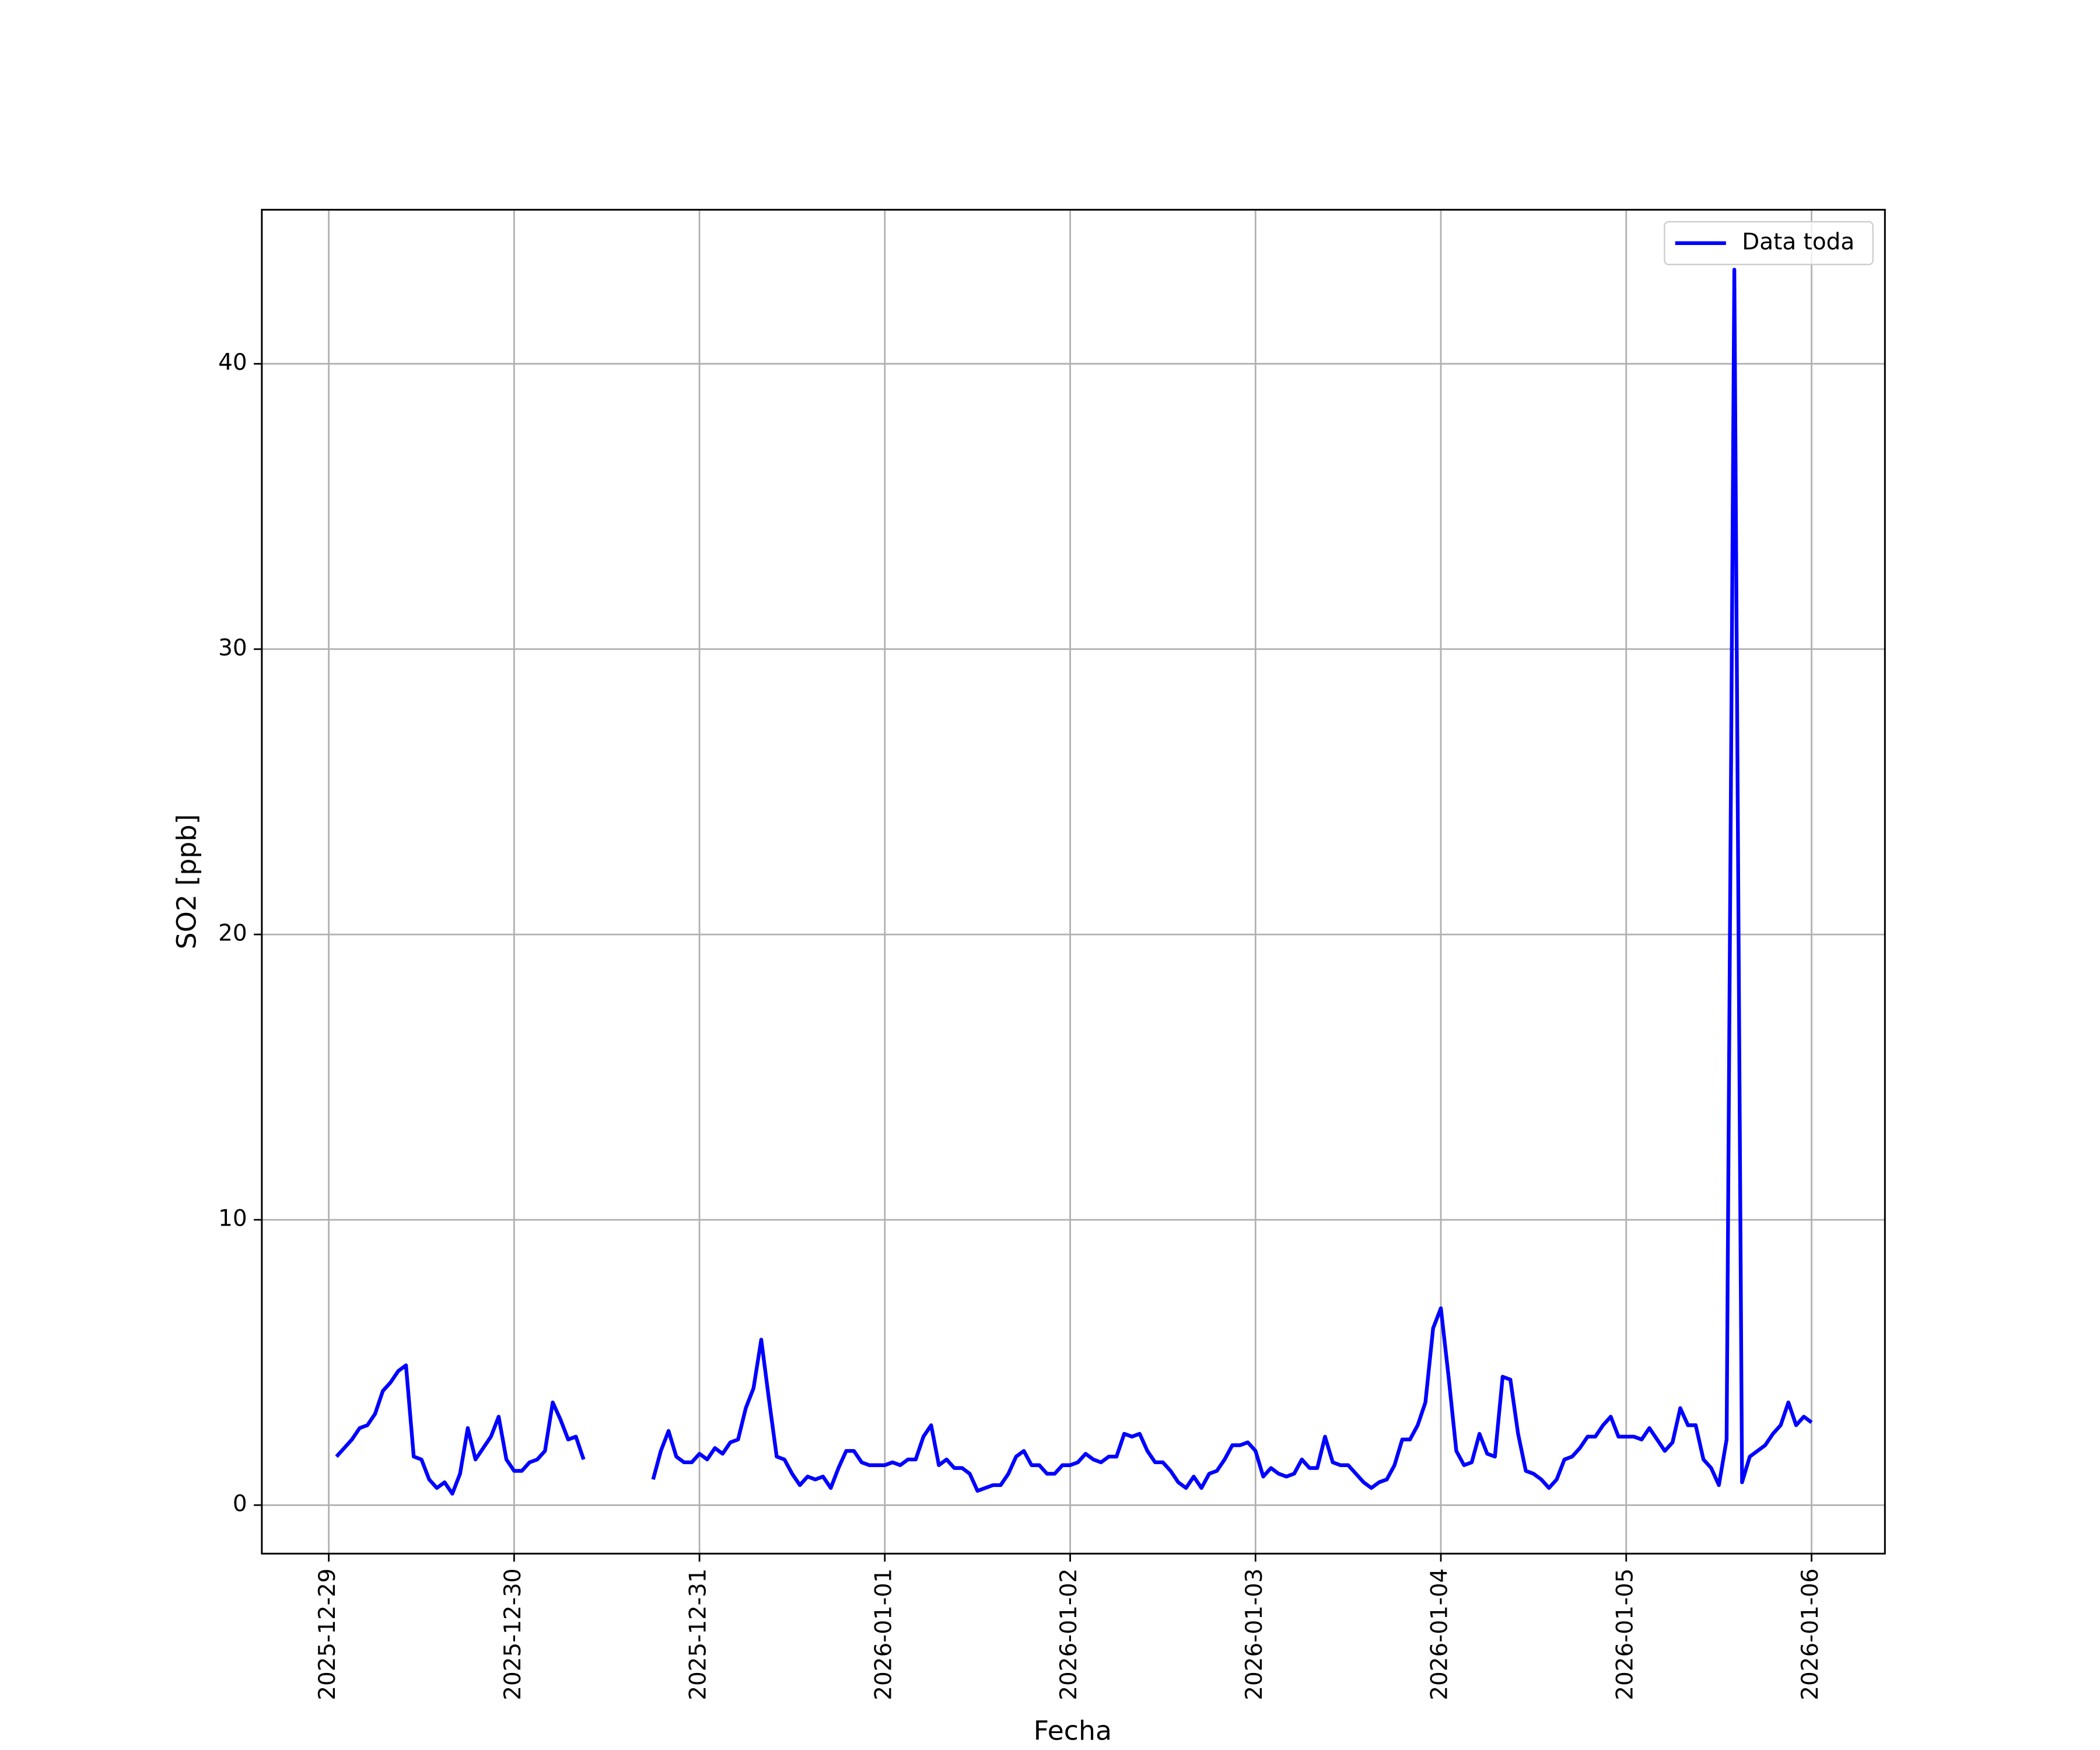 This screenshot has height=1750, width=2100. I want to click on x-axis-label: Fecha, so click(1073, 1730).